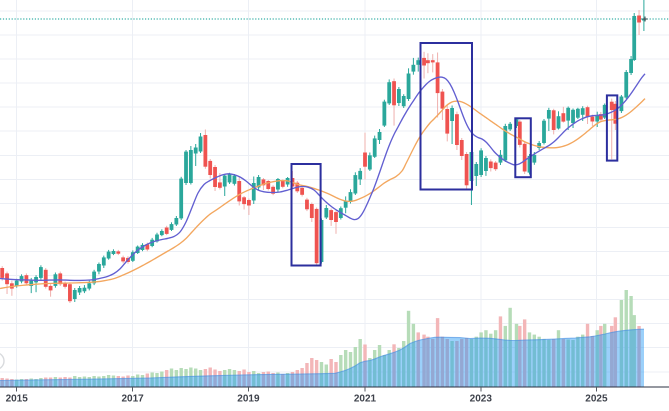 The height and width of the screenshot is (411, 669). What do you see at coordinates (596, 399) in the screenshot?
I see `svg-text: 2025` at bounding box center [596, 399].